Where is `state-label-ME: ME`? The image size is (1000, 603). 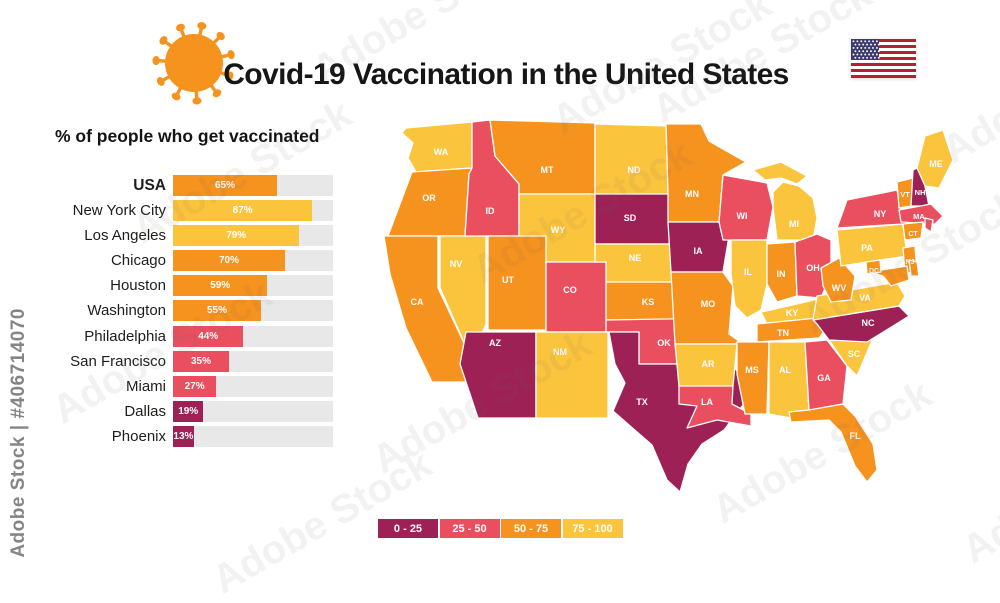 state-label-ME: ME is located at coordinates (936, 164).